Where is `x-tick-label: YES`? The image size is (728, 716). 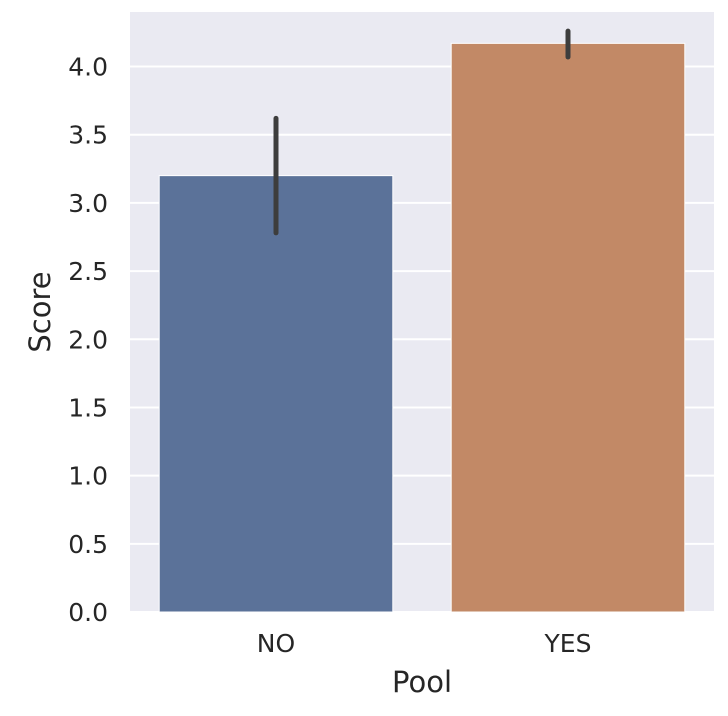
x-tick-label: YES is located at coordinates (568, 643).